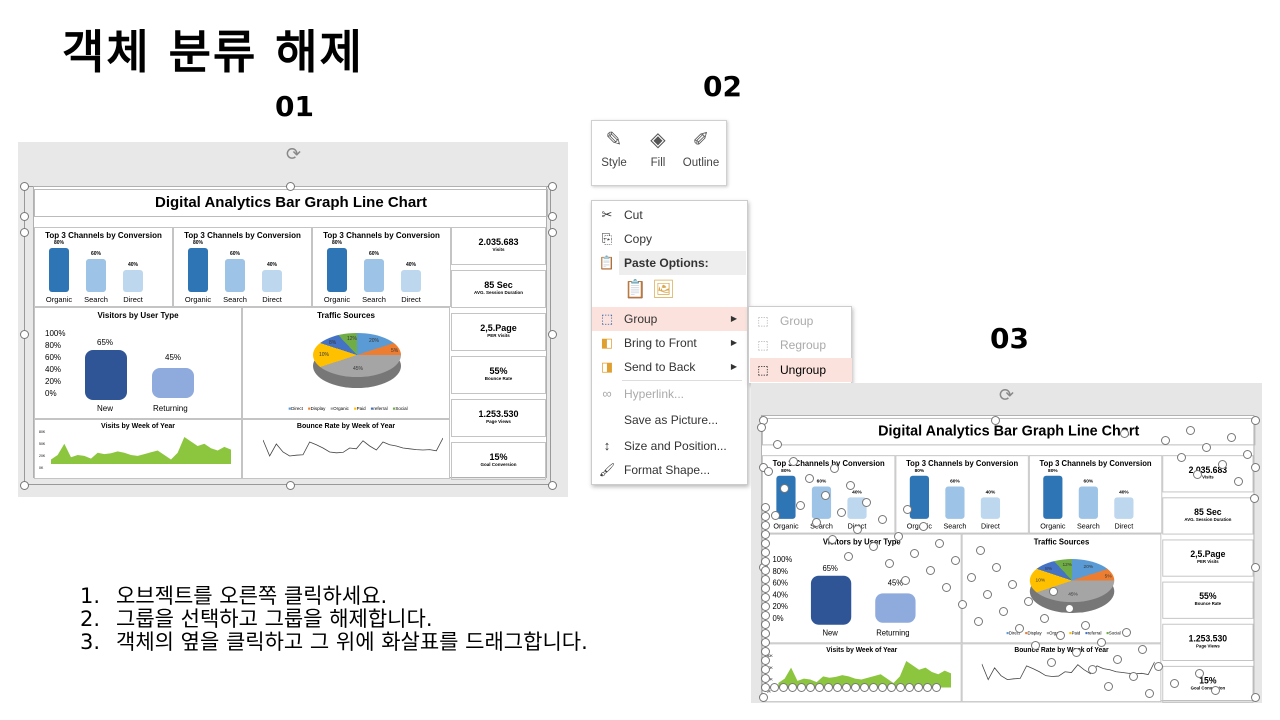 The image size is (1280, 720). I want to click on menu-item-send-back: ◨ Send to Back ▶, so click(669, 367).